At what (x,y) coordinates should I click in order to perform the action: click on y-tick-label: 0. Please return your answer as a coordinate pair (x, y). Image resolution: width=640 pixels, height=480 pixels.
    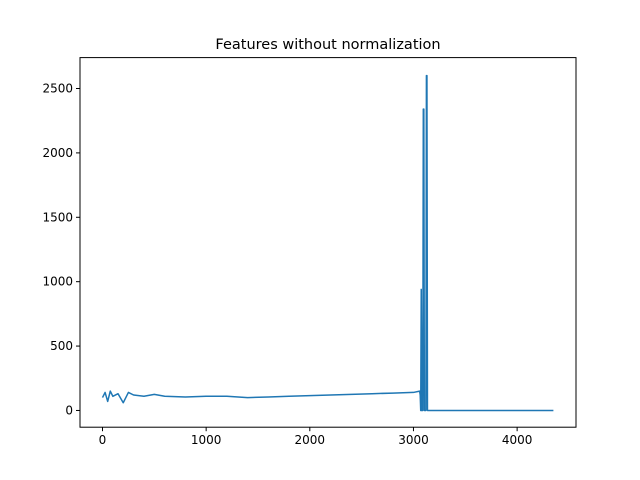
    Looking at the image, I should click on (69, 410).